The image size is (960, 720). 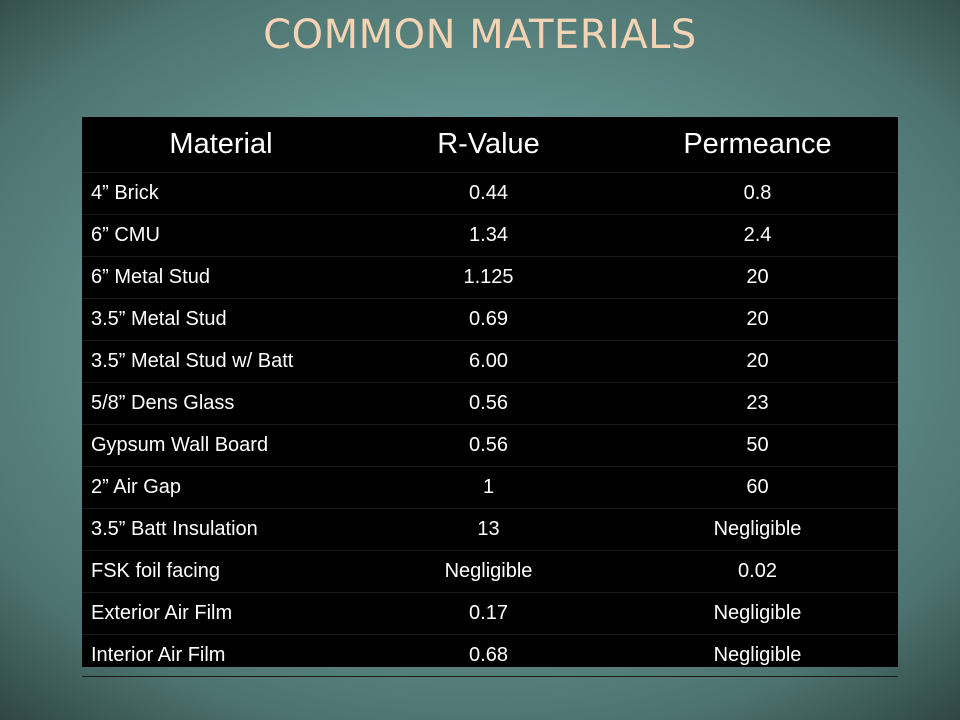 I want to click on material-cell: 2” Air Gap, so click(x=221, y=487).